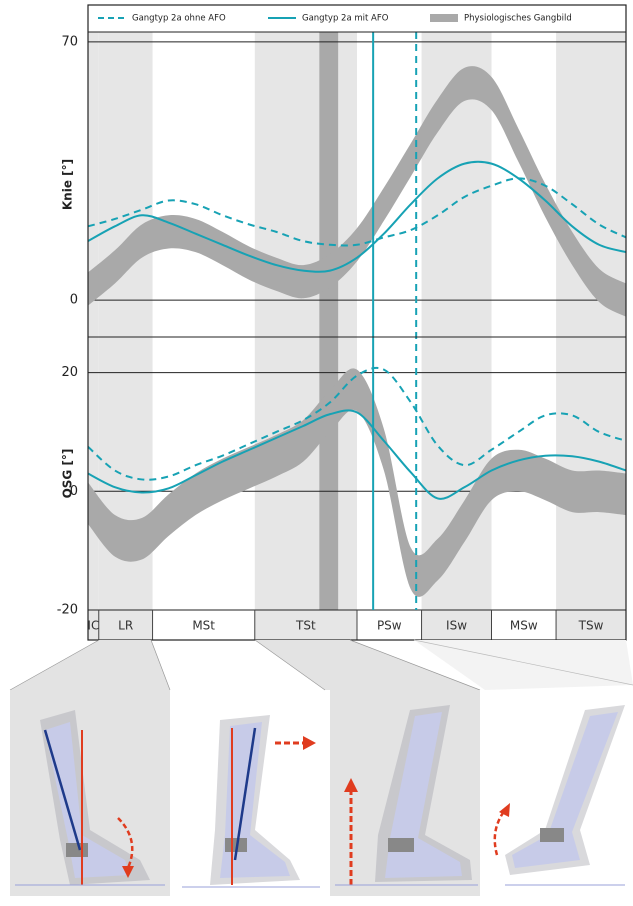  What do you see at coordinates (345, 19) in the screenshot?
I see `legend-label: Gangtyp 2a mit AFO` at bounding box center [345, 19].